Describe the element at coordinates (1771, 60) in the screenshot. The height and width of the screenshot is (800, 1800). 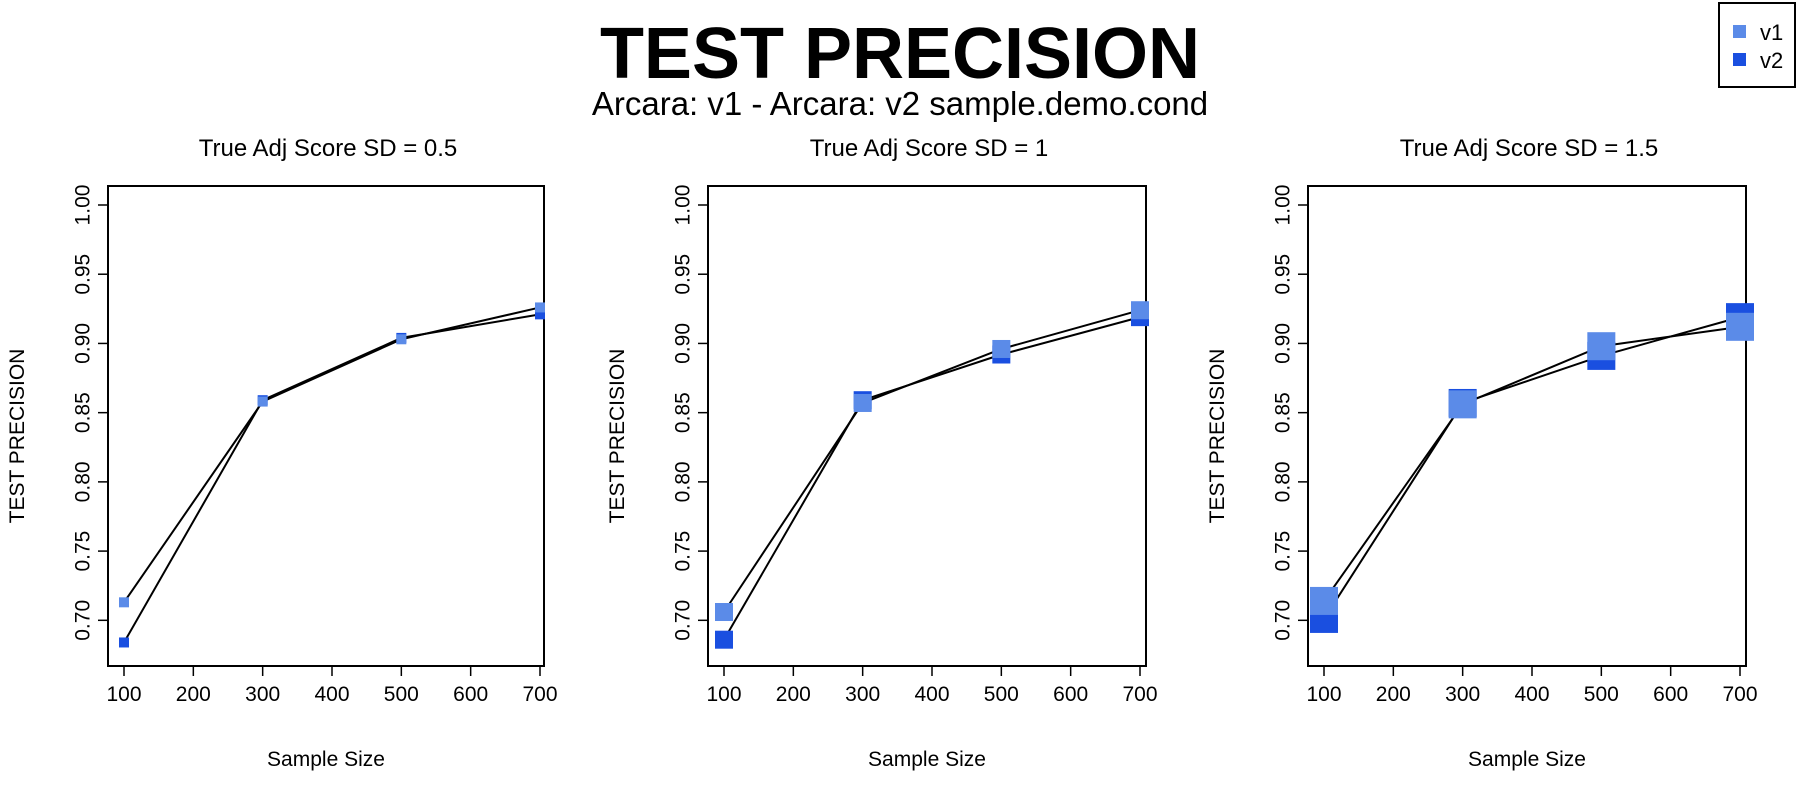
I see `legend-label-v2: v2` at that location.